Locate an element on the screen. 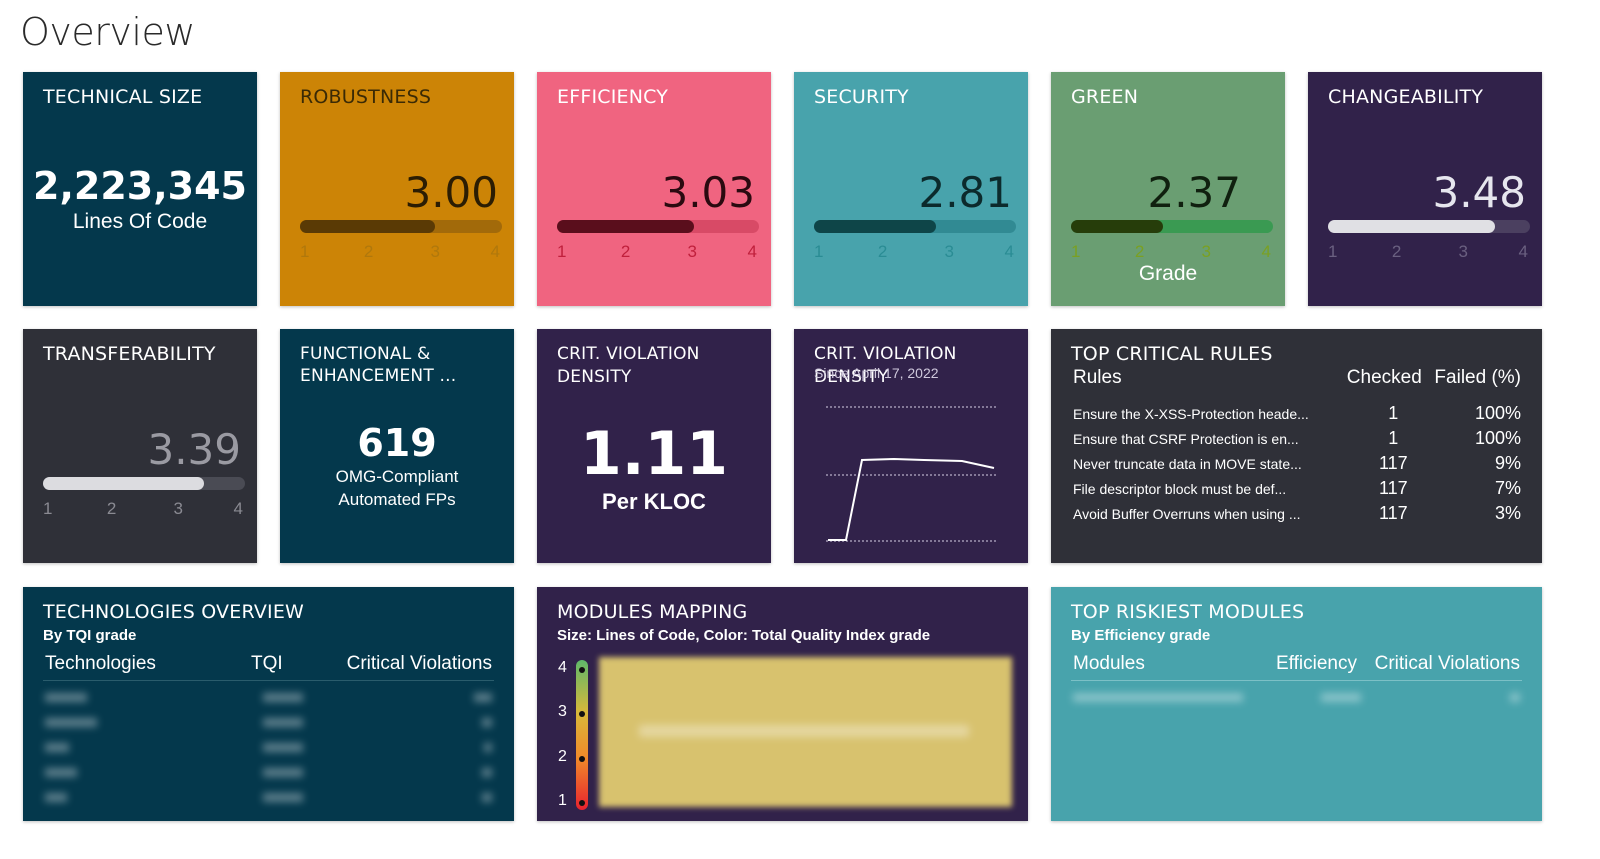 This screenshot has width=1600, height=859. security-bar is located at coordinates (915, 226).